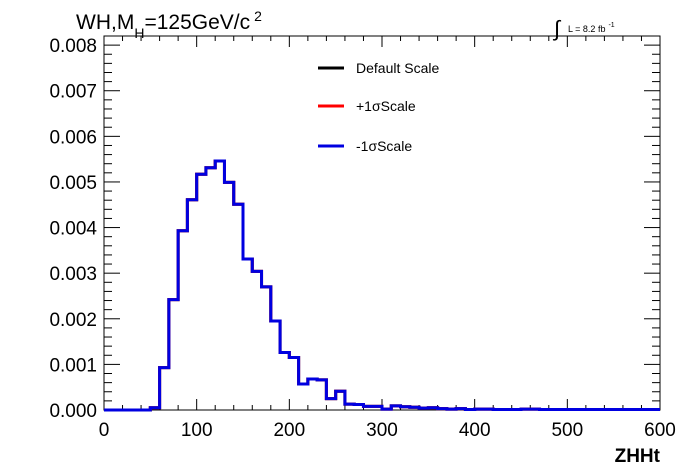  I want to click on x-tick-label: 200, so click(289, 430).